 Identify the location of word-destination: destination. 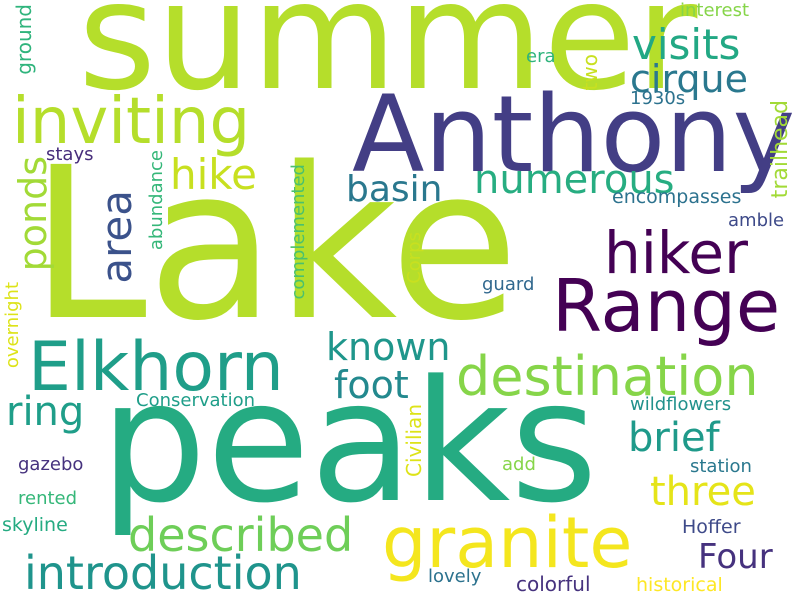
(607, 376).